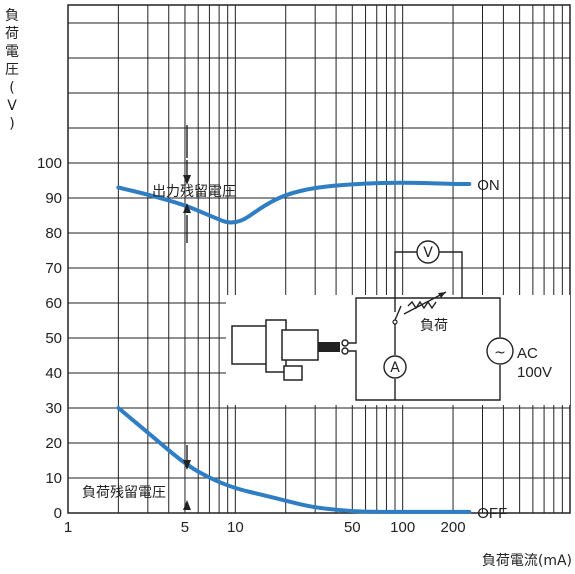 The image size is (575, 574). What do you see at coordinates (442, 295) in the screenshot?
I see `variable-arrow-head-icon` at bounding box center [442, 295].